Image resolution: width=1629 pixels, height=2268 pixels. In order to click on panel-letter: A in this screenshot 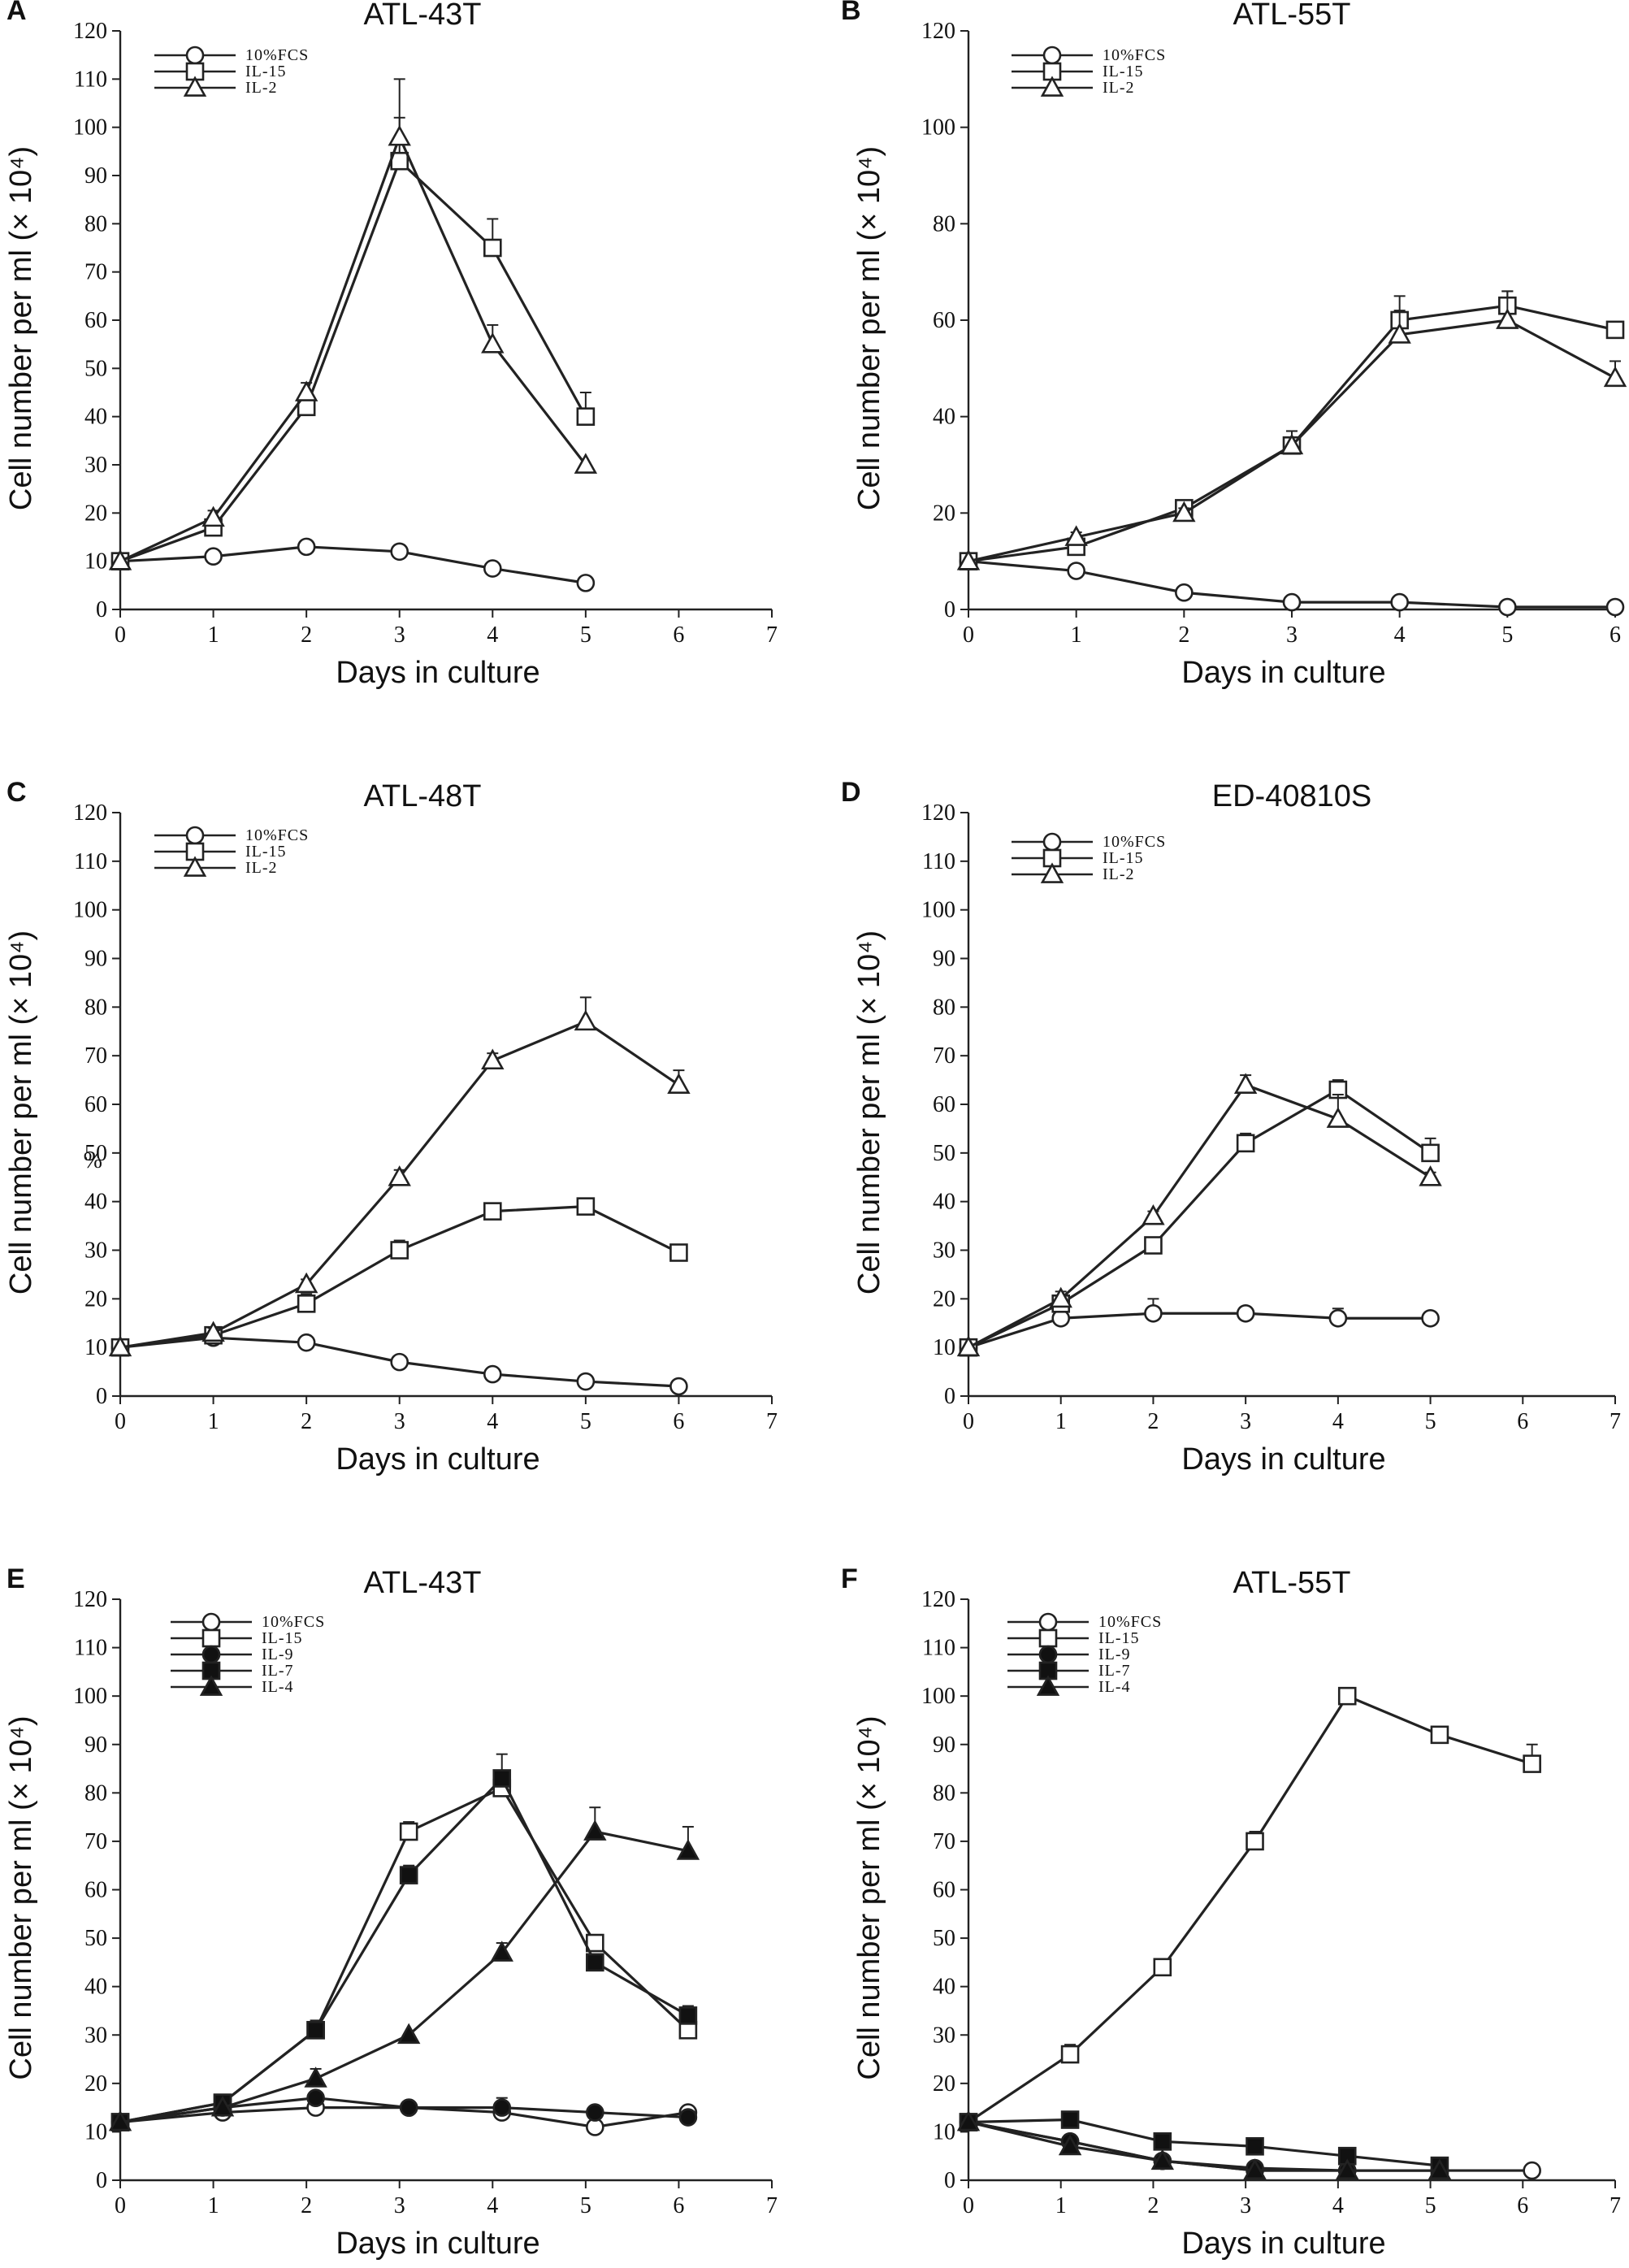, I will do `click(16, 13)`.